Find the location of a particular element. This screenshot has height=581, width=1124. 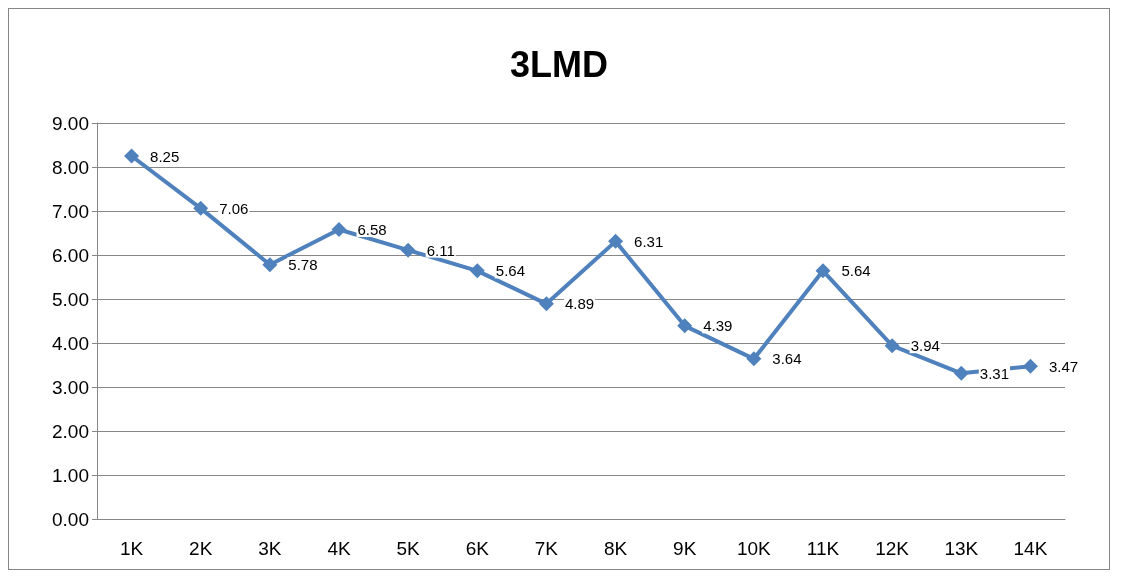

y-tick-label: 1.00 is located at coordinates (70, 475).